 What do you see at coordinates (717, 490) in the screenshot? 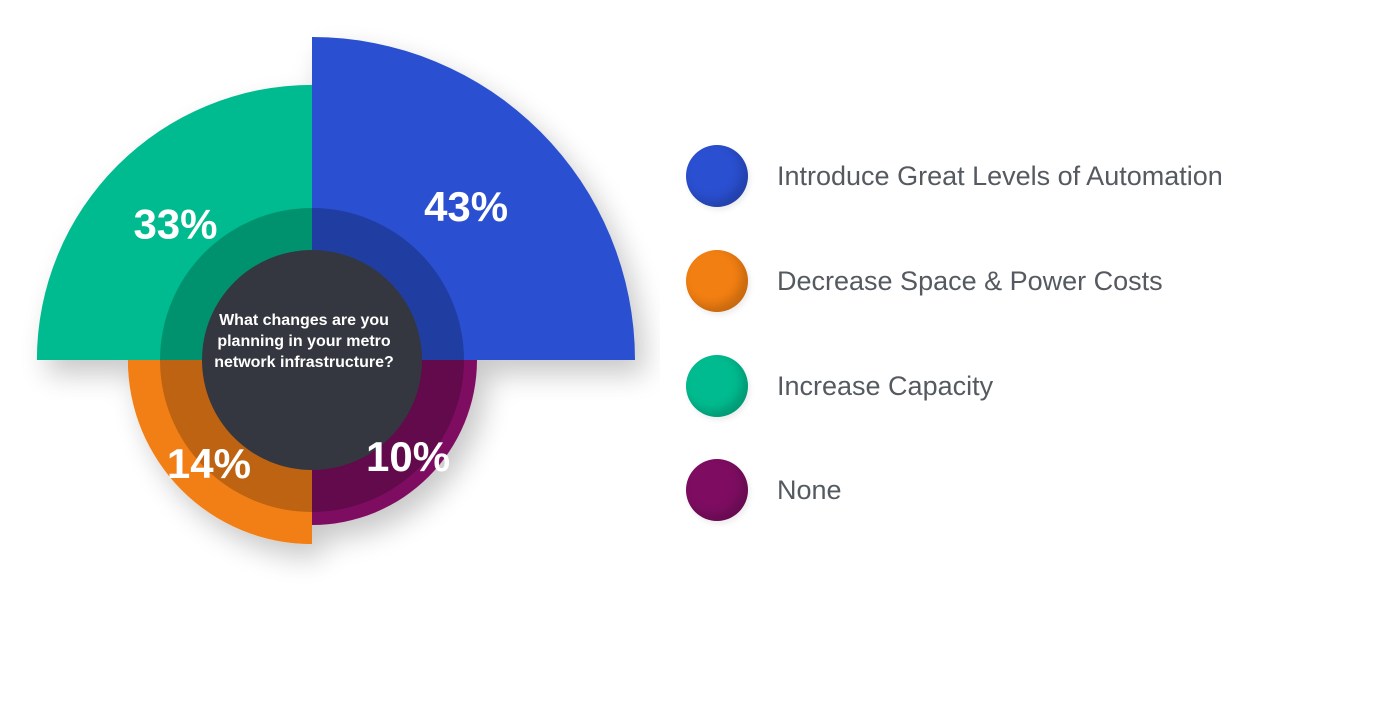
I see `legend-swatch-none` at bounding box center [717, 490].